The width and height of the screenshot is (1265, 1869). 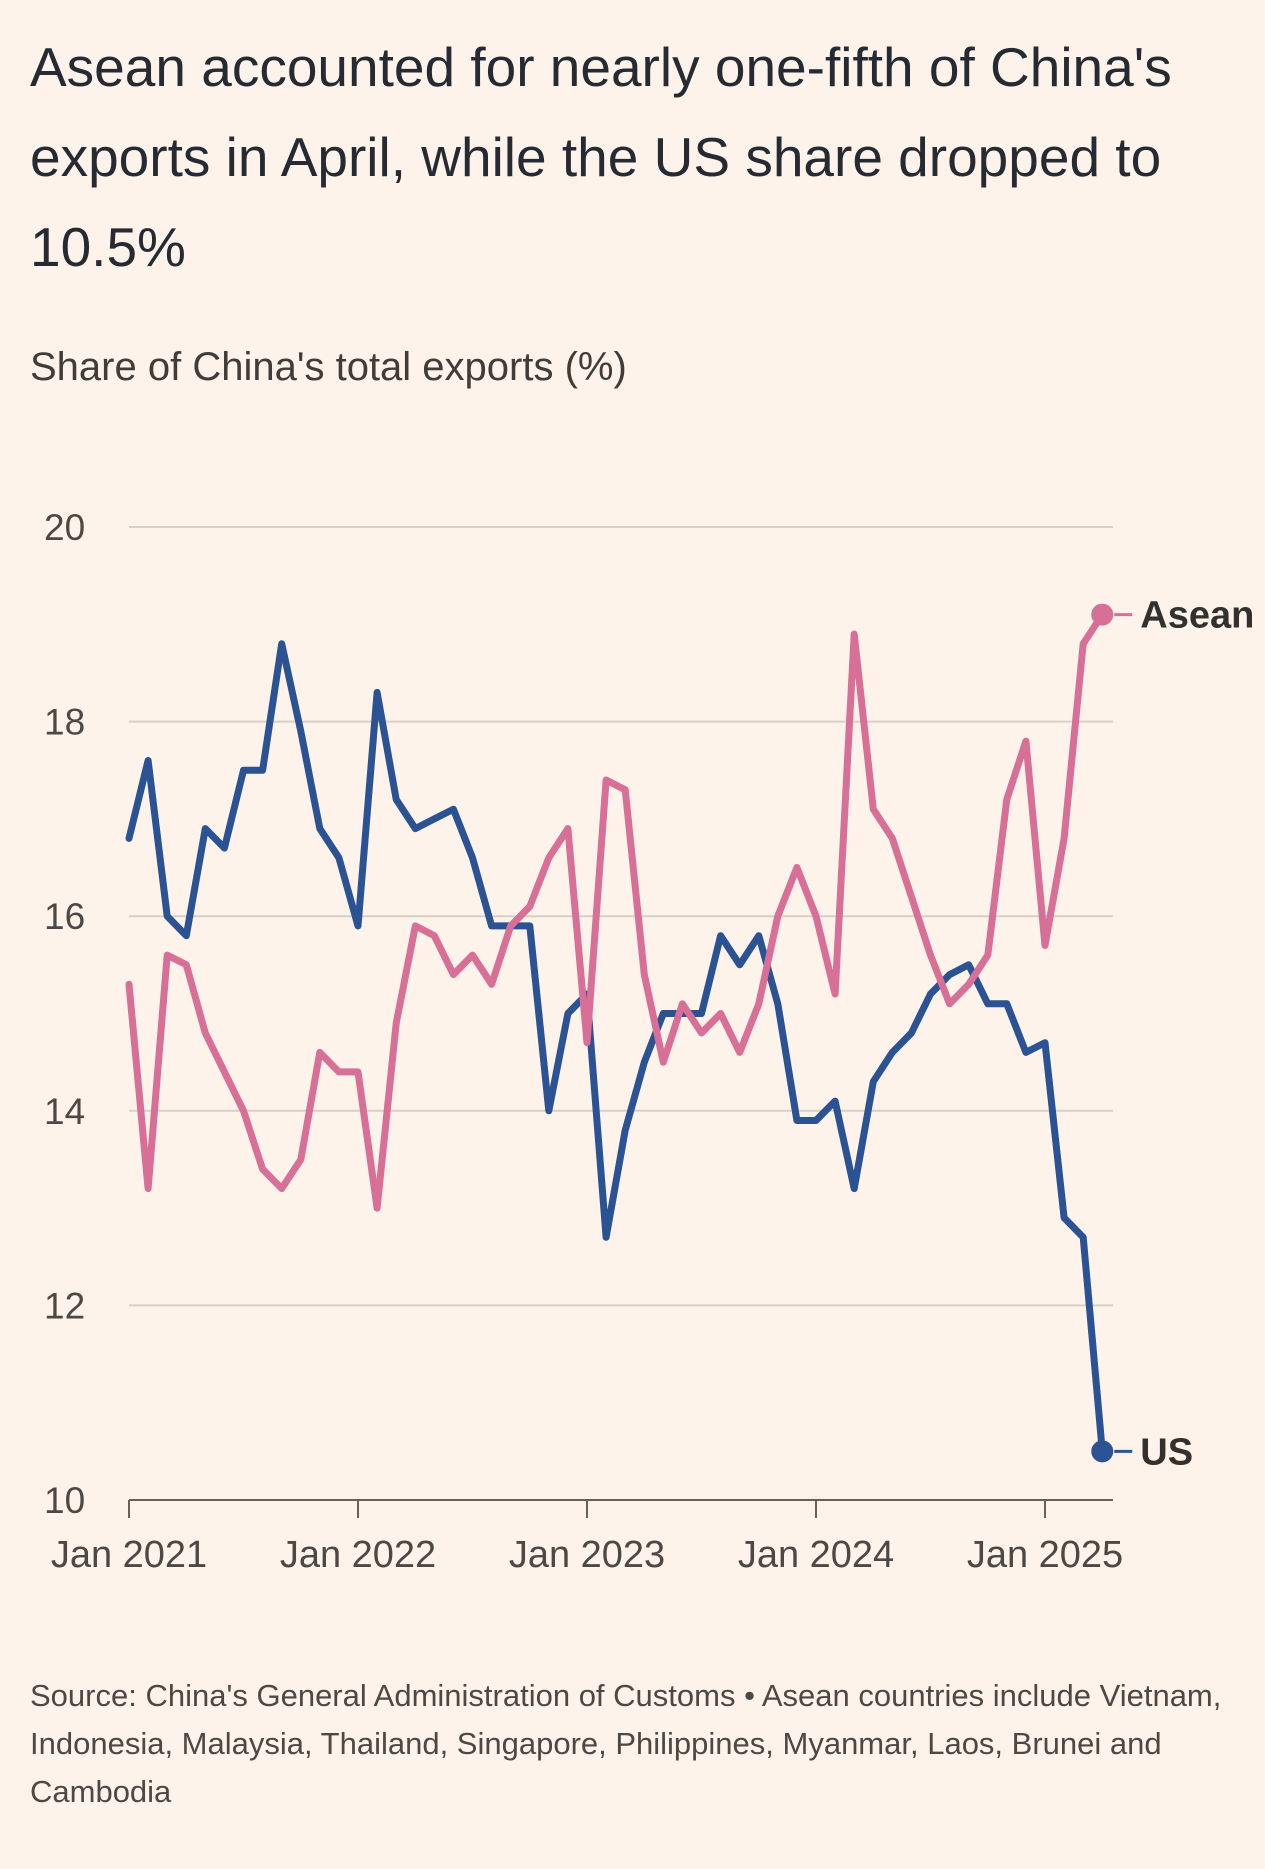 I want to click on x-tick-label: Jan 2025, so click(x=1045, y=1555).